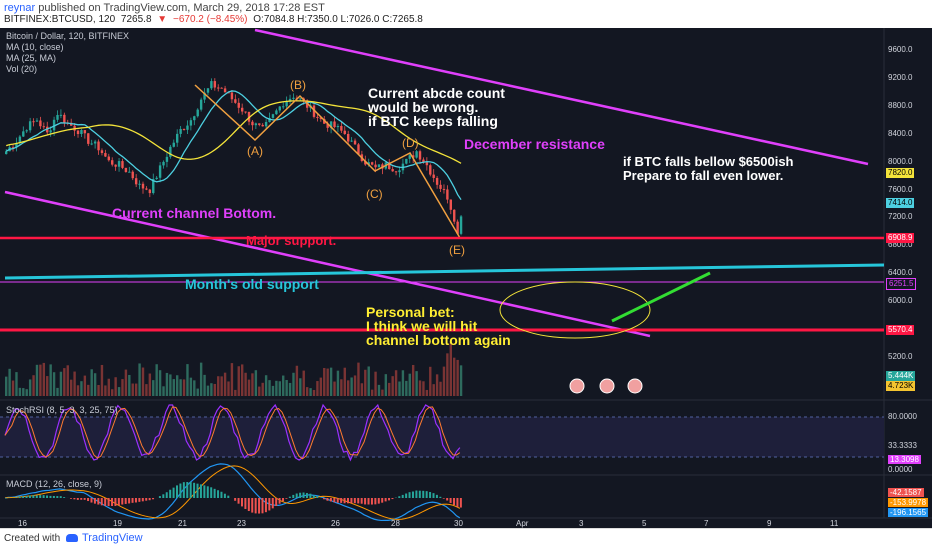 The width and height of the screenshot is (932, 551). I want to click on wave-a-label: (A), so click(255, 151).